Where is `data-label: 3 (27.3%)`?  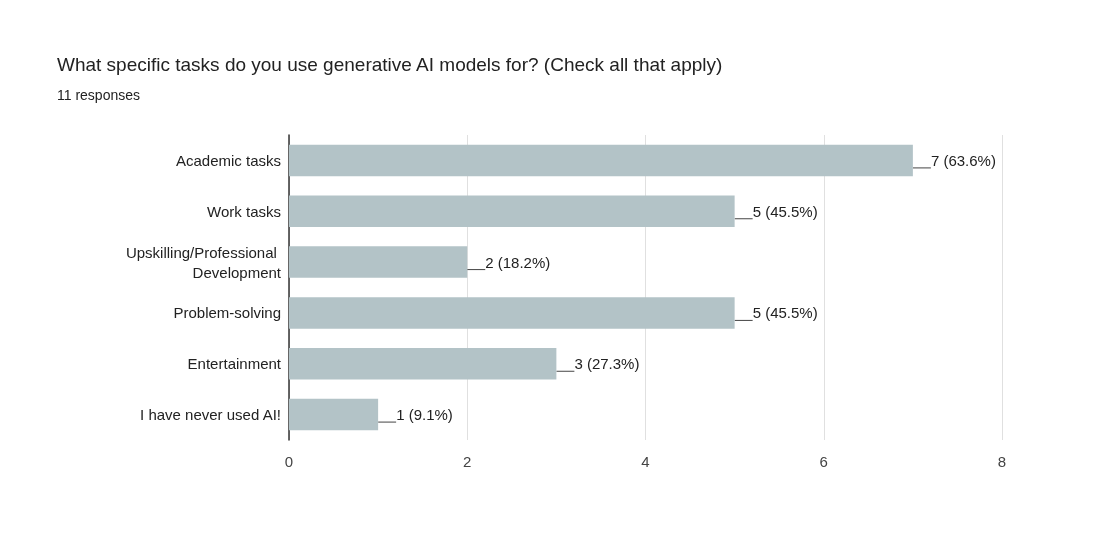
data-label: 3 (27.3%) is located at coordinates (607, 364).